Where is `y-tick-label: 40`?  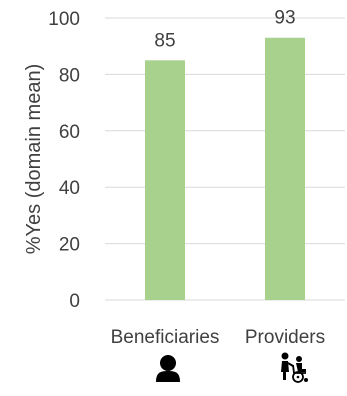
y-tick-label: 40 is located at coordinates (69, 188).